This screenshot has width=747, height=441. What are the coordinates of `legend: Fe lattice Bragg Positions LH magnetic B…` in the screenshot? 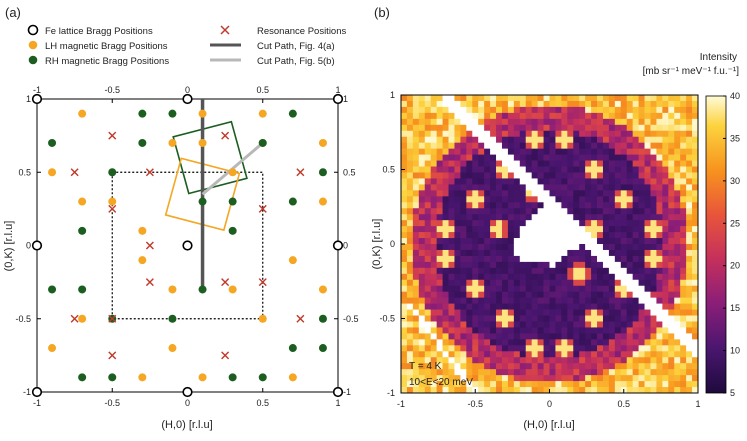 It's located at (186, 45).